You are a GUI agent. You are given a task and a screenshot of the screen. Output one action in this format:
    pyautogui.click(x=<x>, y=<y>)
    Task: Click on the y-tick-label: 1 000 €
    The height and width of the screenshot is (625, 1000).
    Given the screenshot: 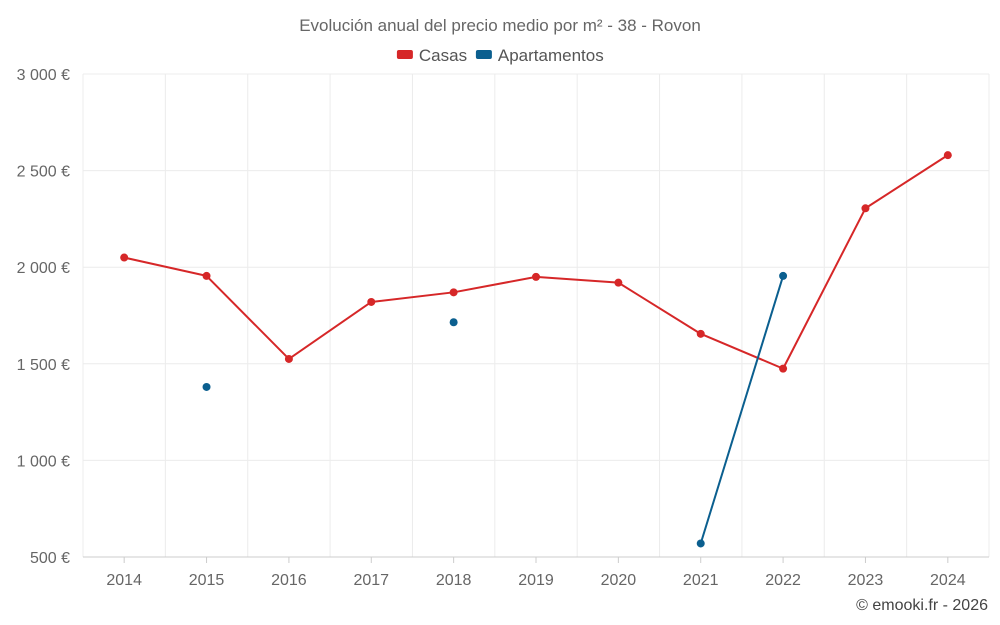 What is the action you would take?
    pyautogui.click(x=43, y=461)
    